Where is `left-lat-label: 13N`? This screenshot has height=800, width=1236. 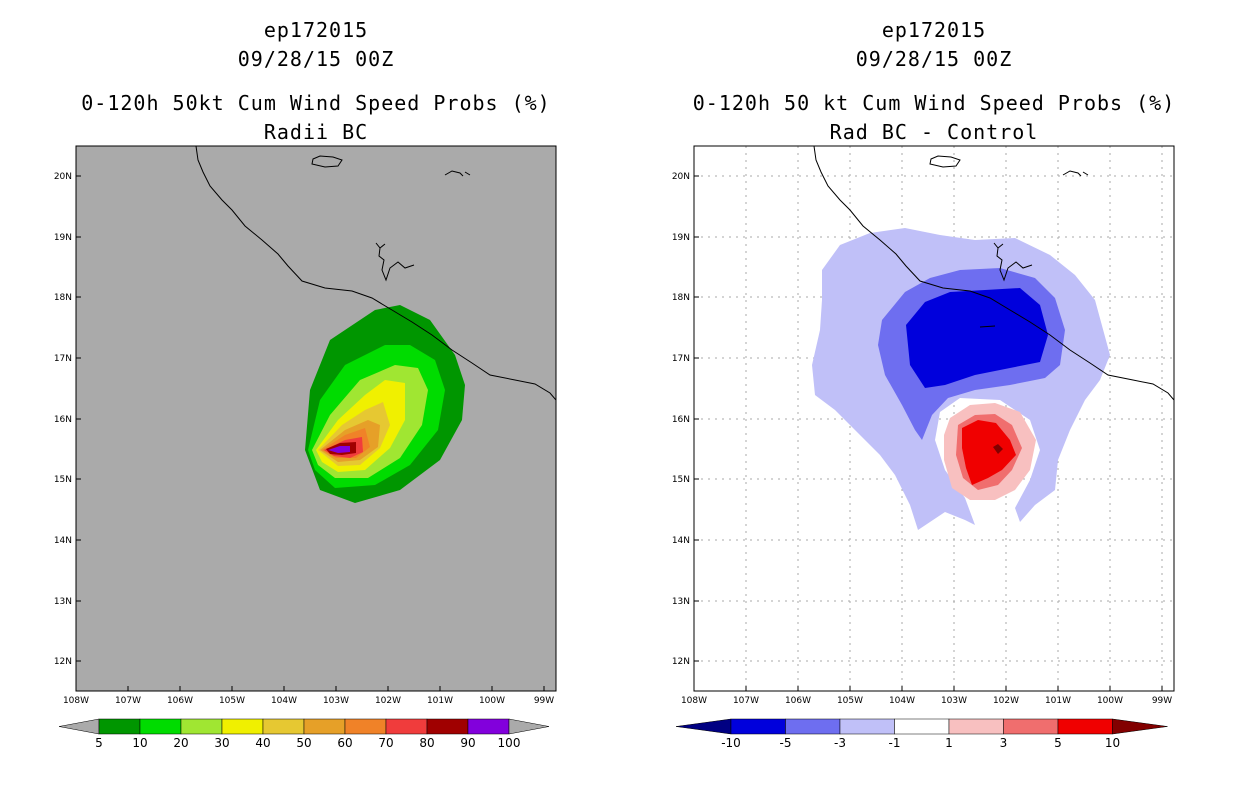
left-lat-label: 13N is located at coordinates (63, 602).